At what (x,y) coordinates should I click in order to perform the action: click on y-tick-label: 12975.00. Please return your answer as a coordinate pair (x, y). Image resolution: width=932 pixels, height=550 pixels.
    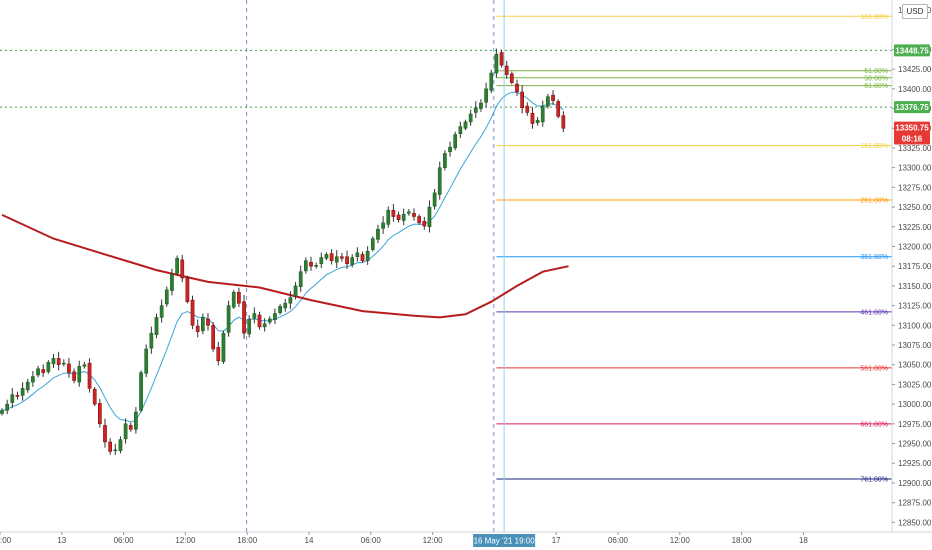
    Looking at the image, I should click on (915, 424).